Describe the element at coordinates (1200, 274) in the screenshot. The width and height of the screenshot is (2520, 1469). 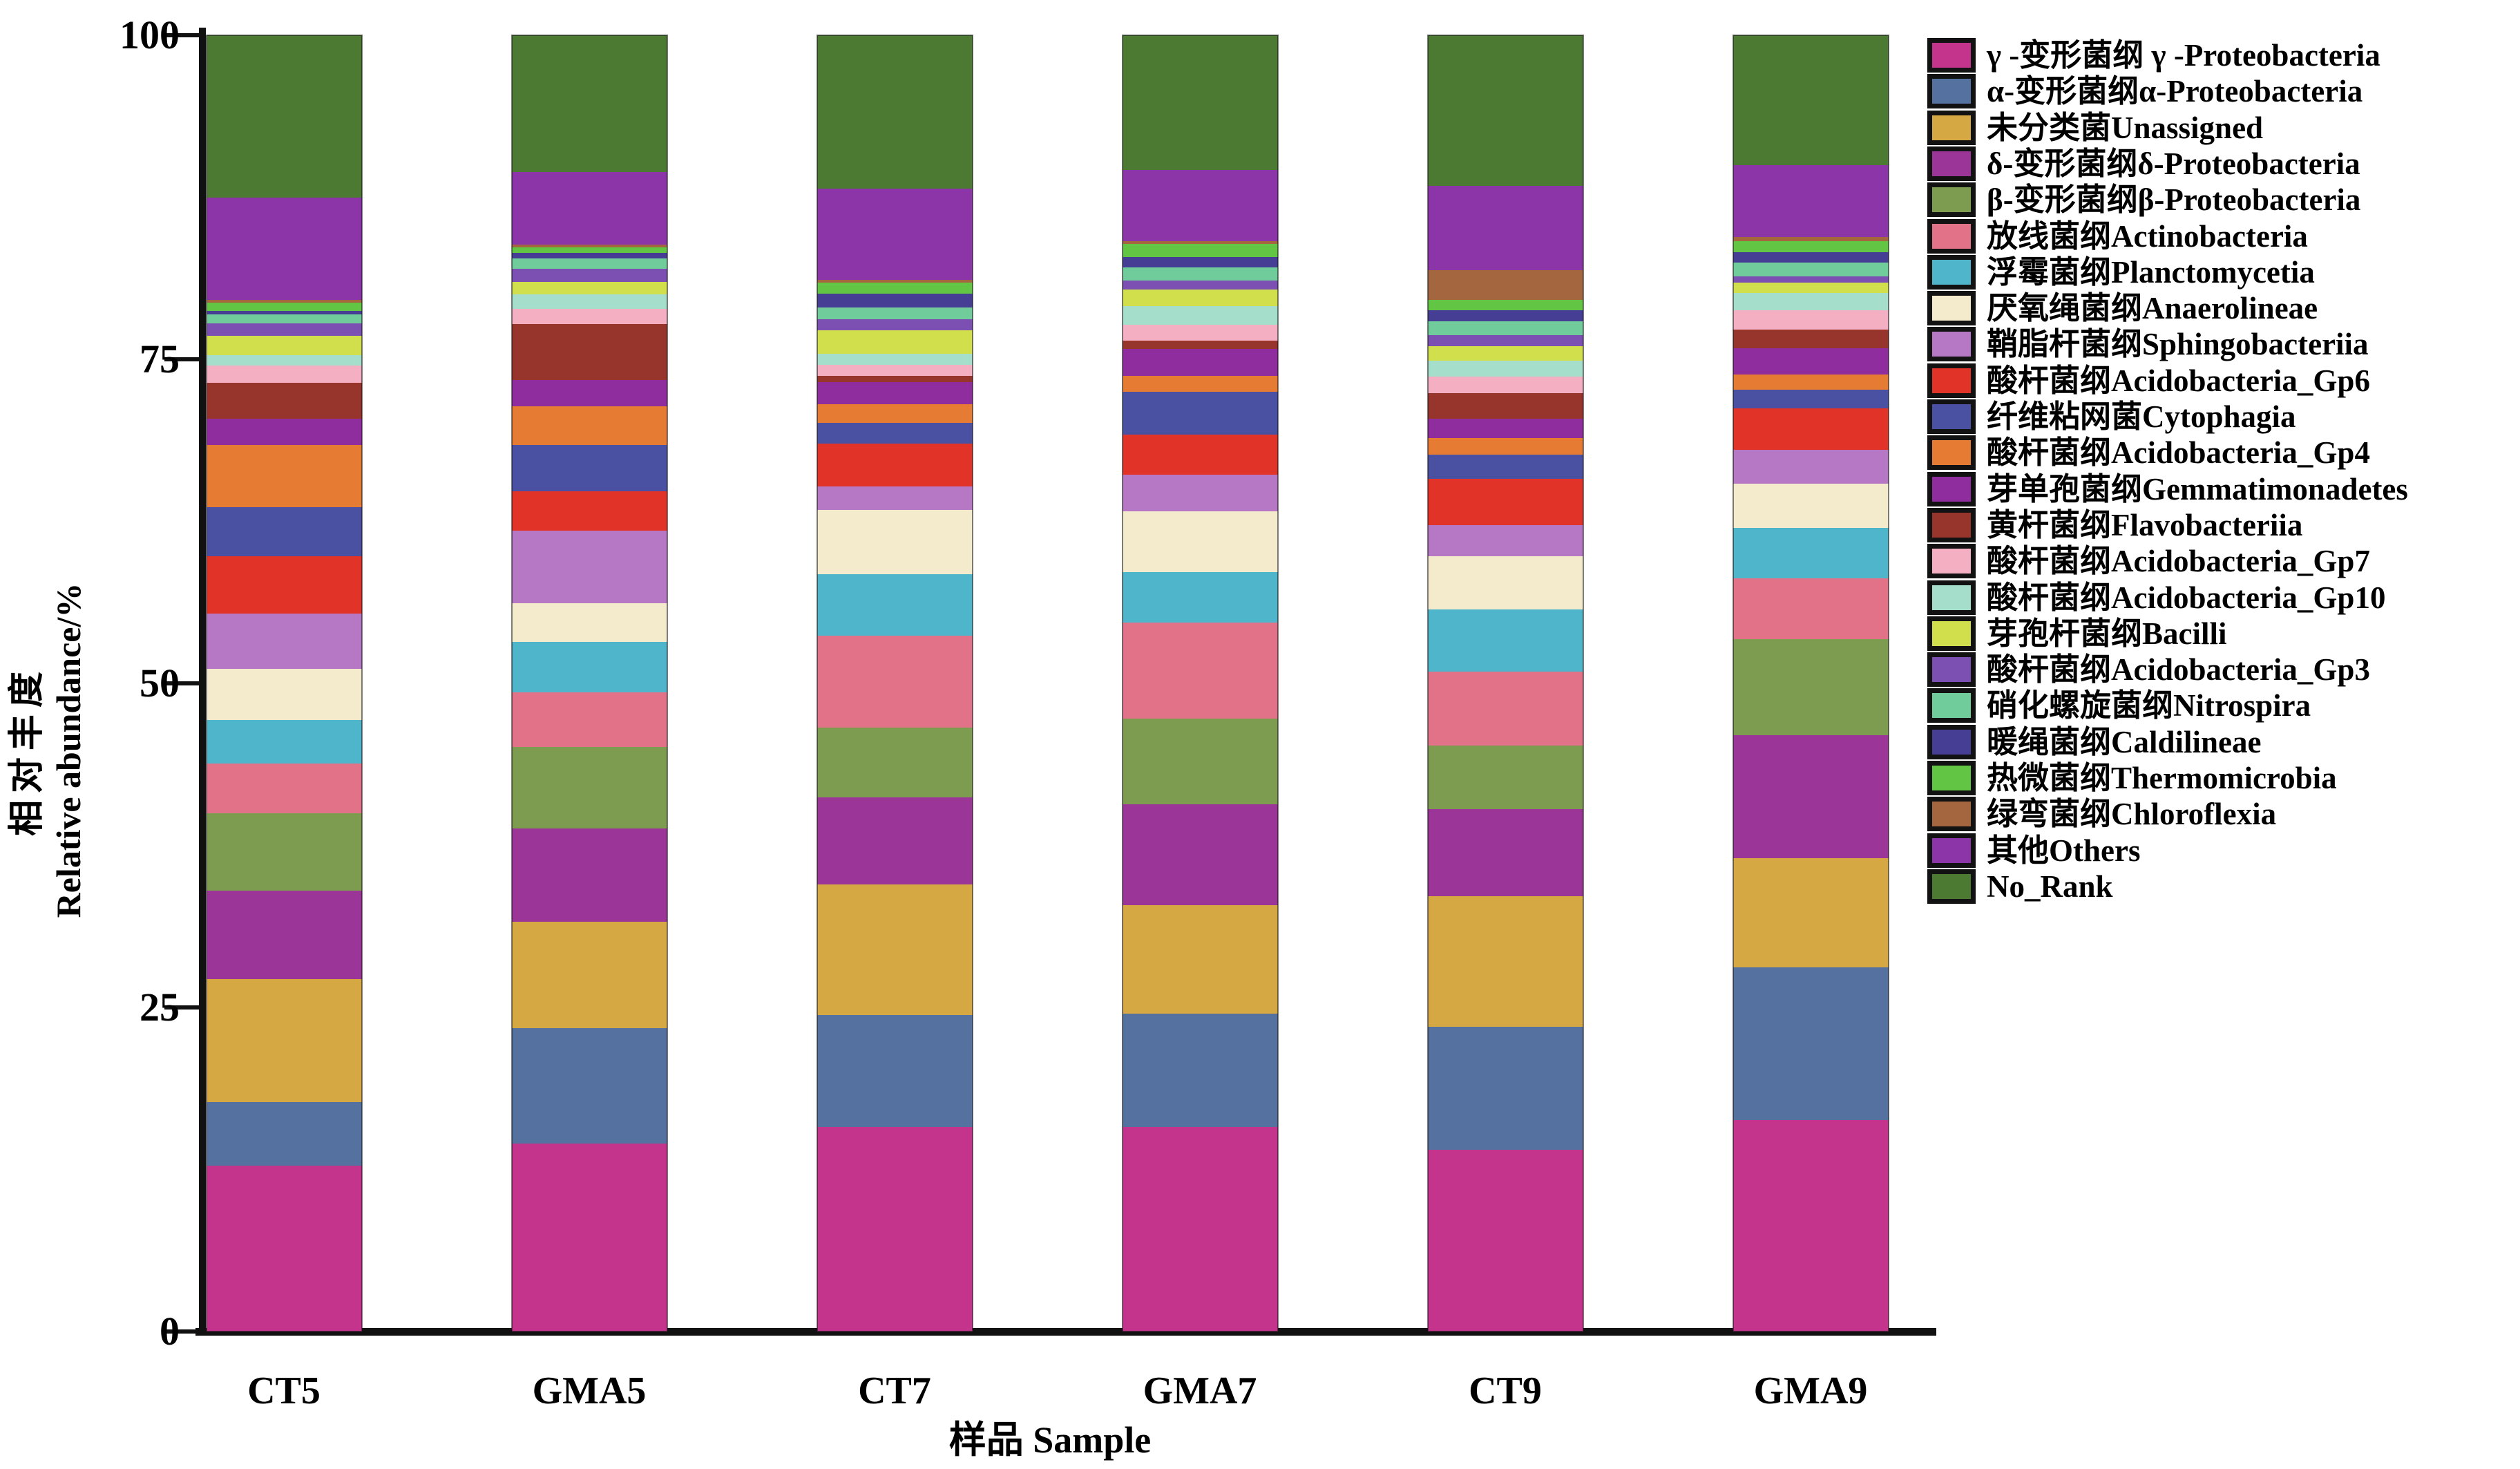
I see `segment-GMA7-s19` at that location.